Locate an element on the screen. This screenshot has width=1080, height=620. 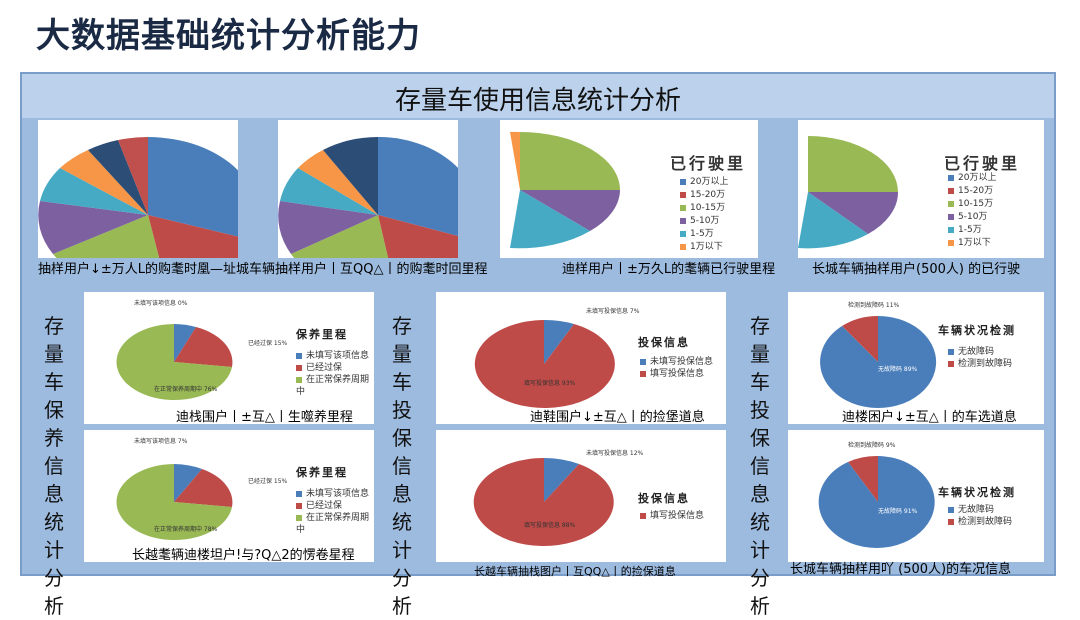
insurance-legend-1: 未填写投保信息 填写投保信息 is located at coordinates (676, 368).